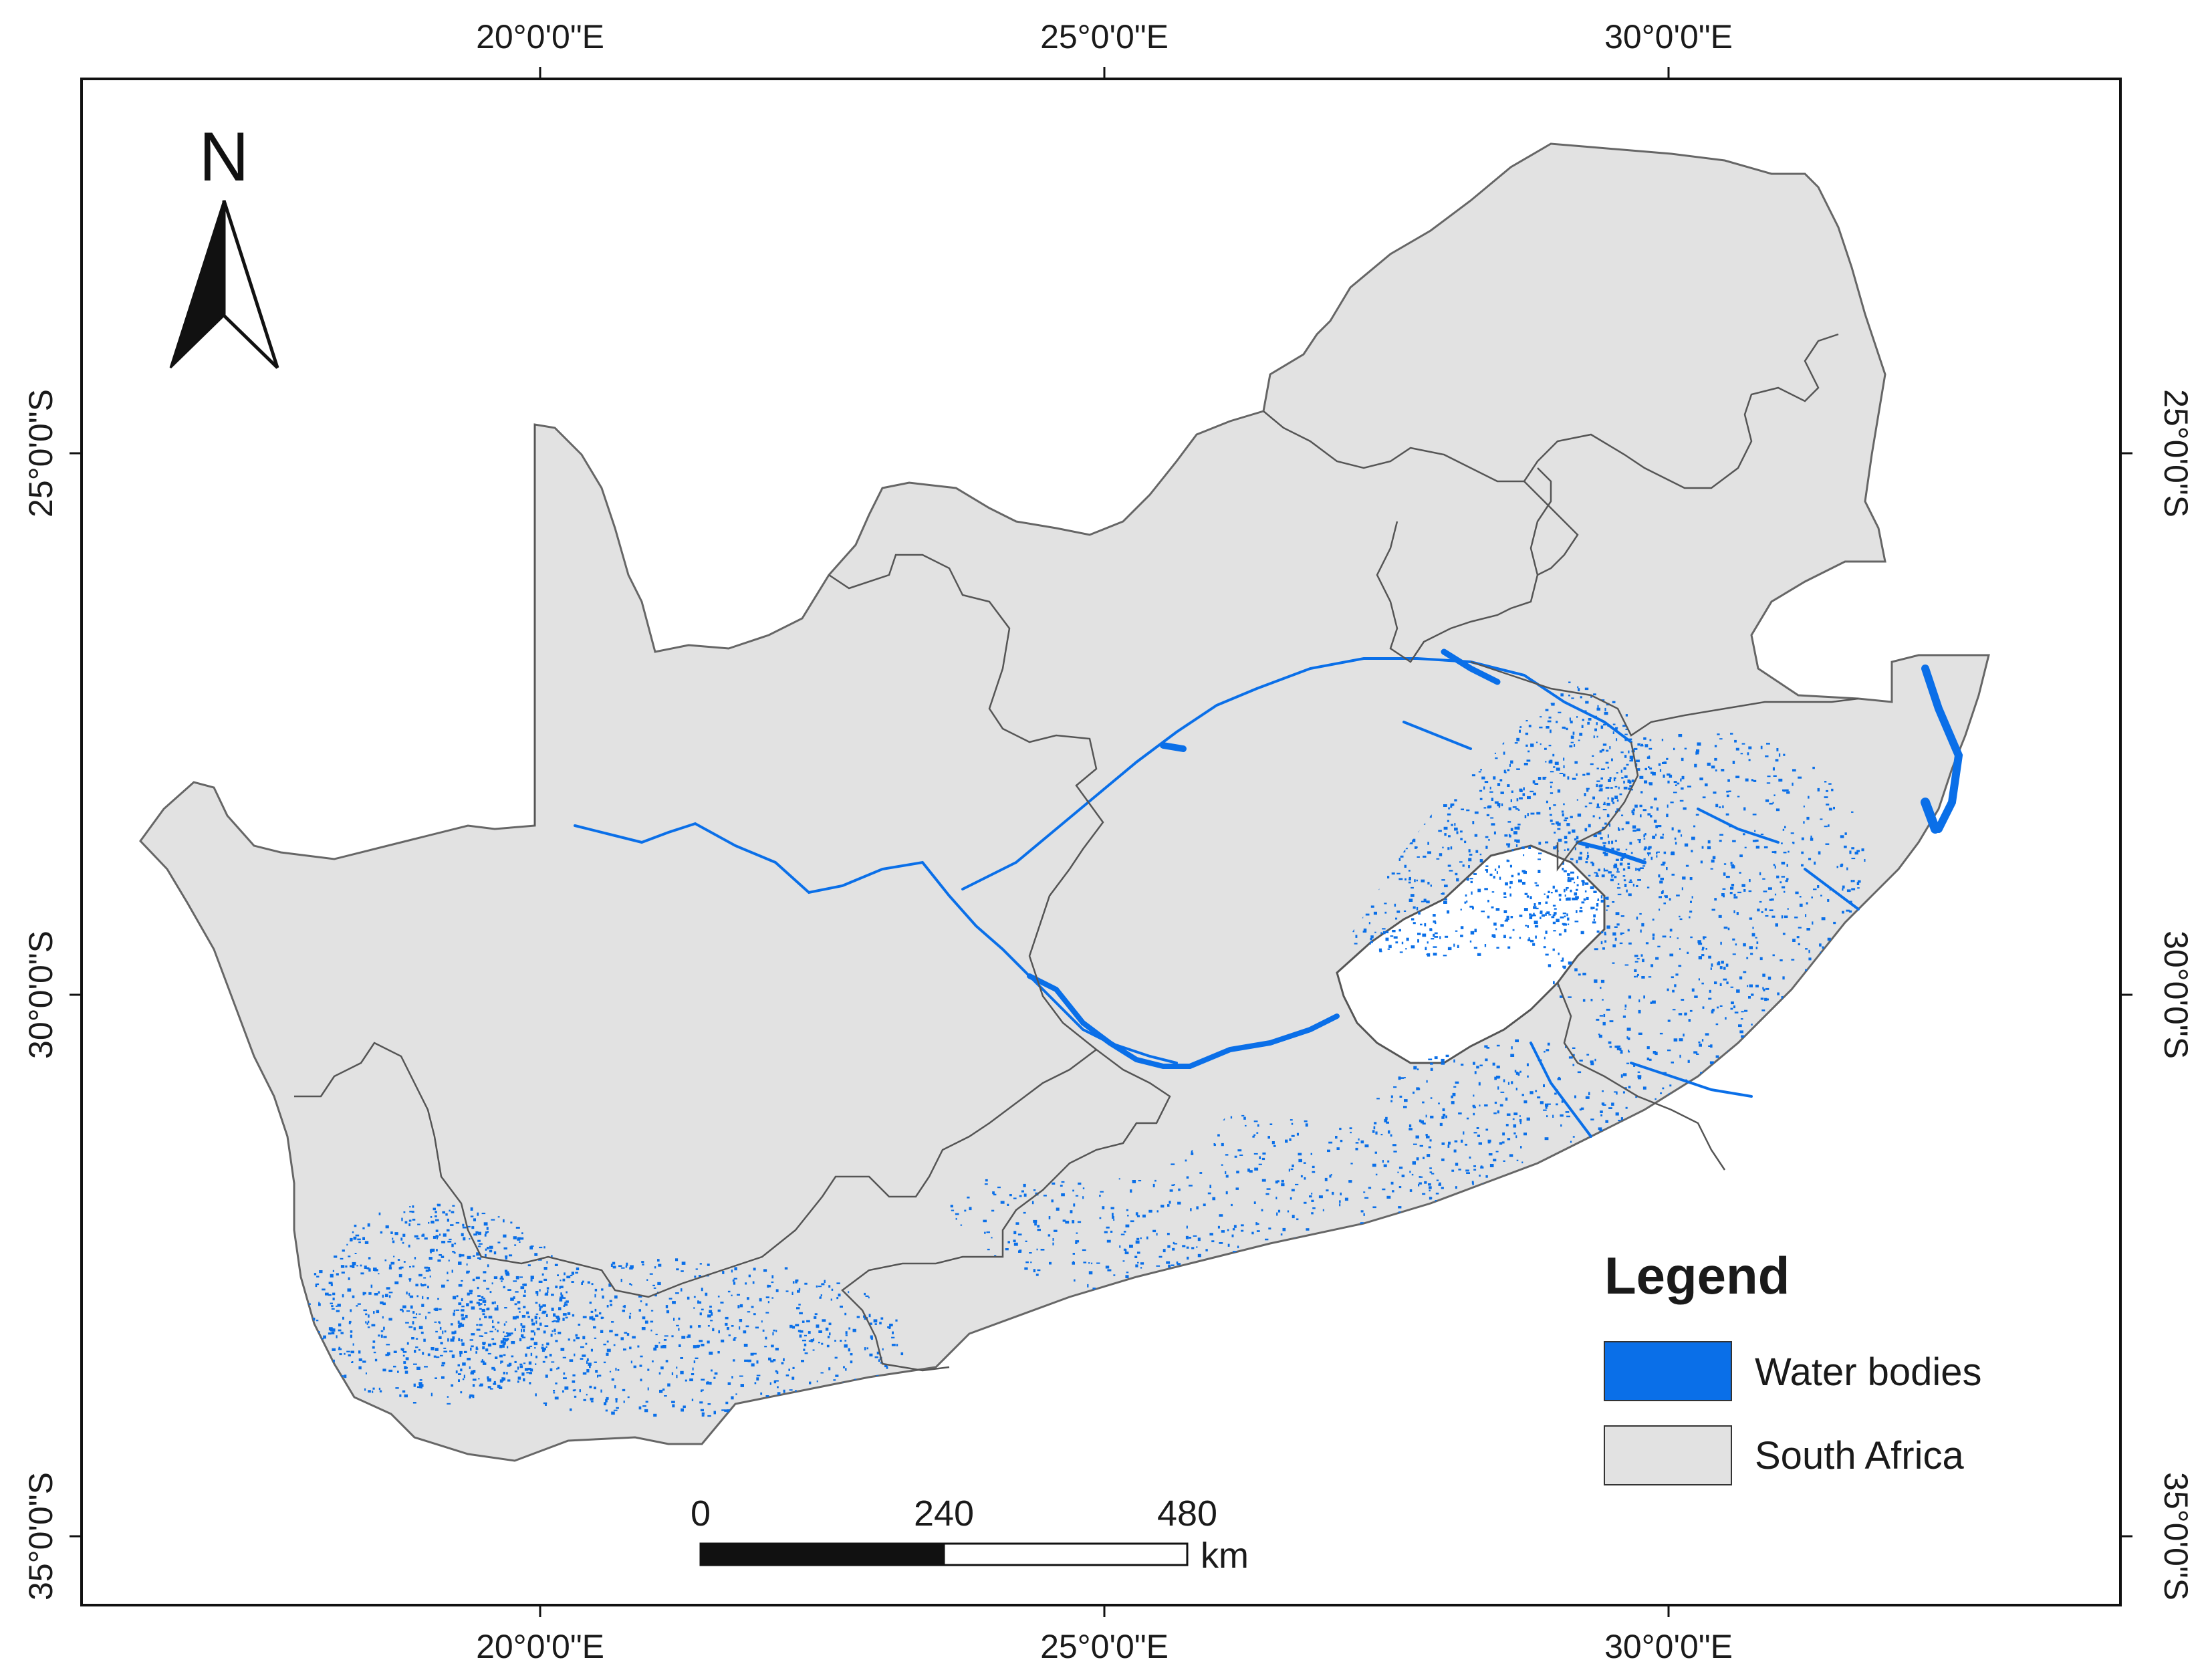  What do you see at coordinates (1859, 1455) in the screenshot?
I see `legend-label-south-africa: South Africa` at bounding box center [1859, 1455].